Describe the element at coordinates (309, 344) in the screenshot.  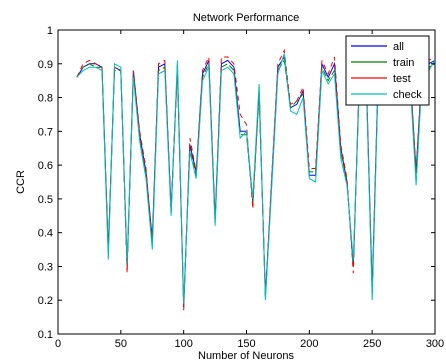
I see `x-tick-label: 200` at that location.